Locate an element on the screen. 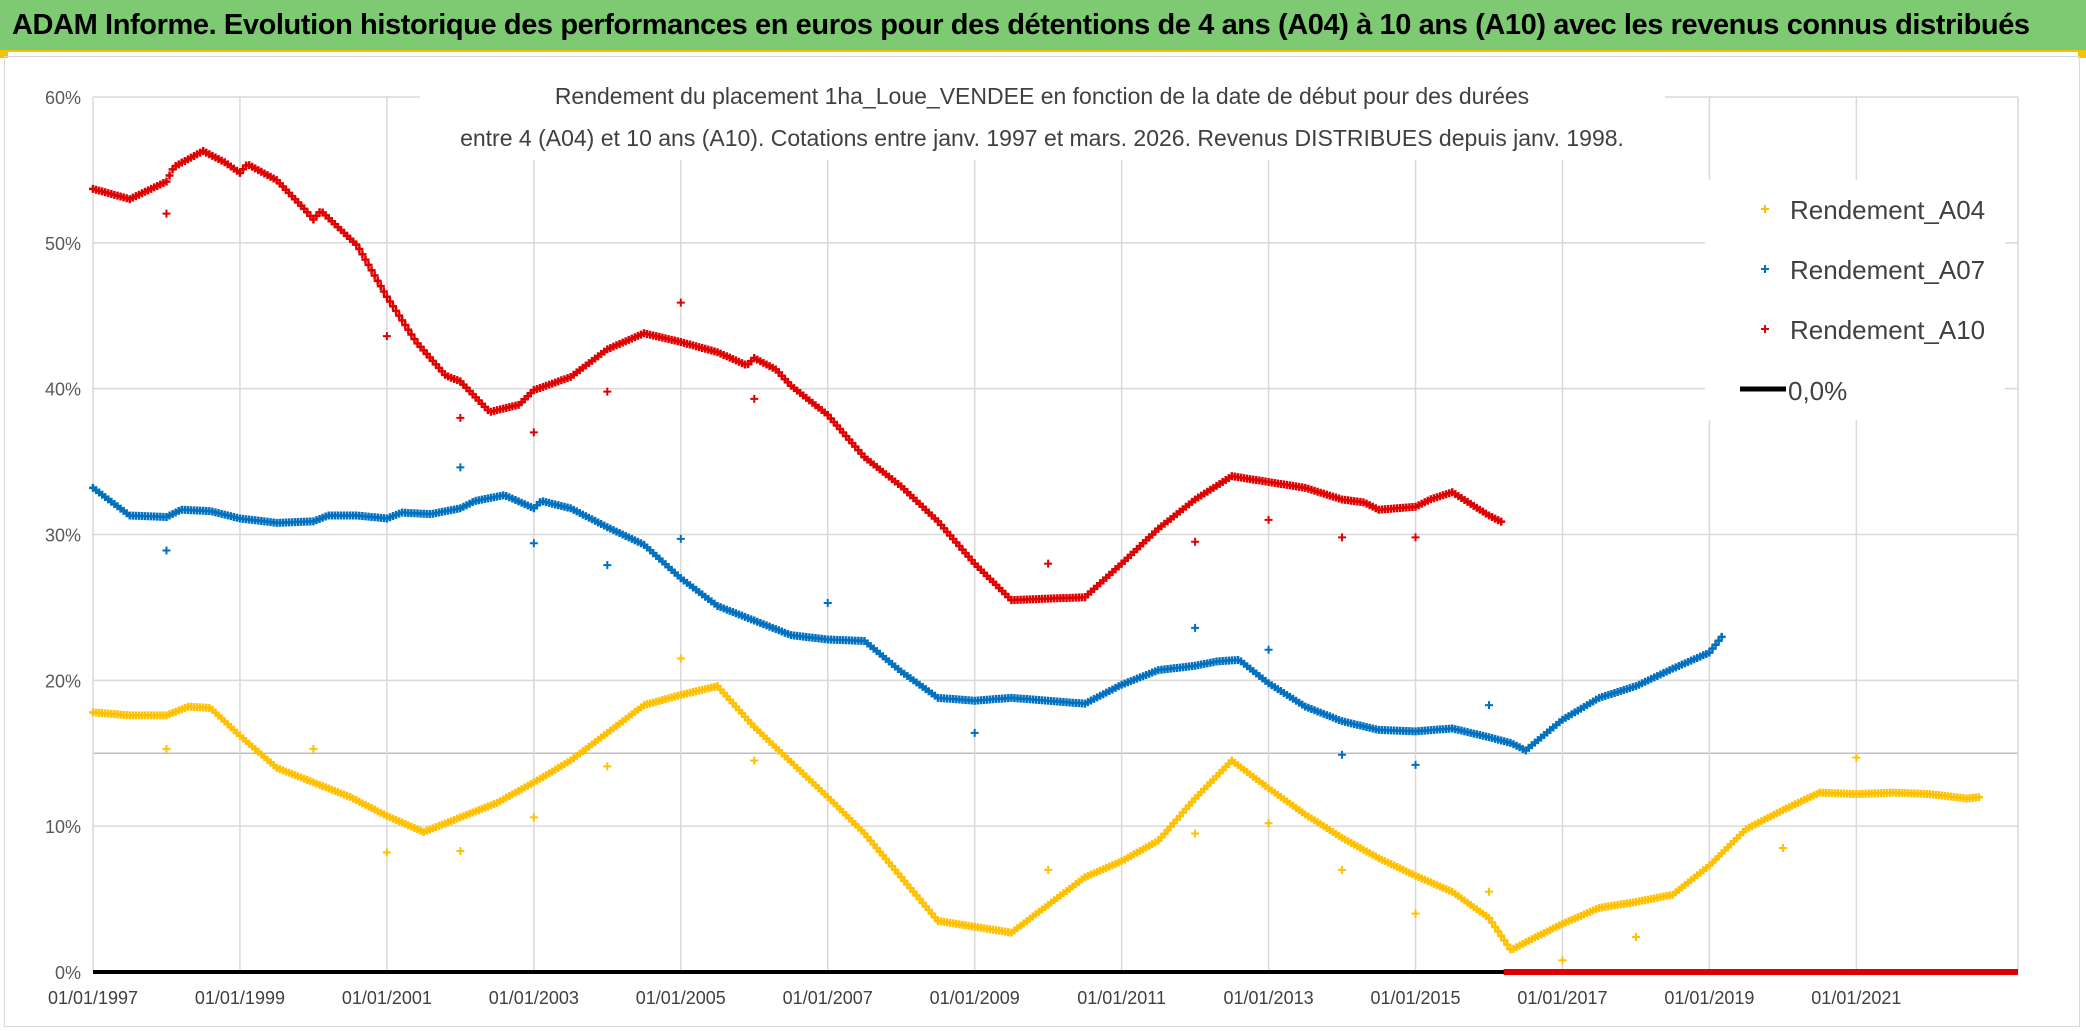 The width and height of the screenshot is (2086, 1031). x-tick-label: 01/01/2005 is located at coordinates (681, 998).